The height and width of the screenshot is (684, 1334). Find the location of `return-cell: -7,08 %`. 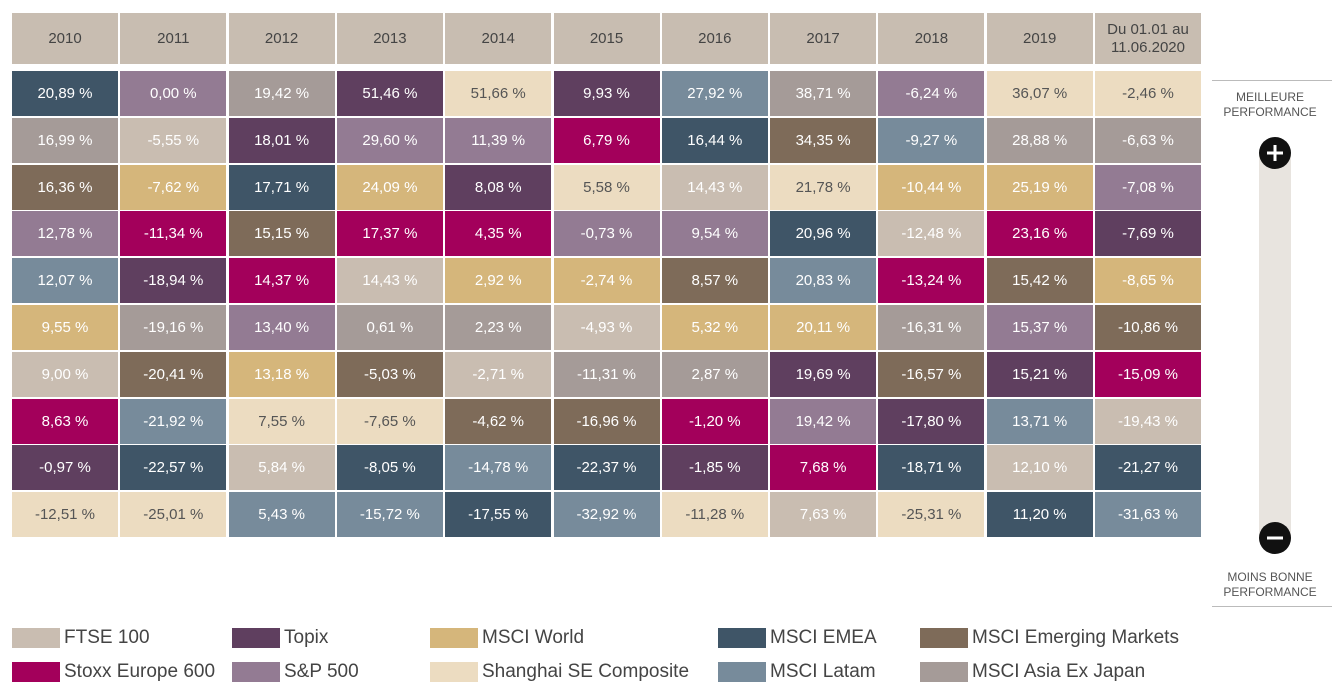

return-cell: -7,08 % is located at coordinates (1148, 187).